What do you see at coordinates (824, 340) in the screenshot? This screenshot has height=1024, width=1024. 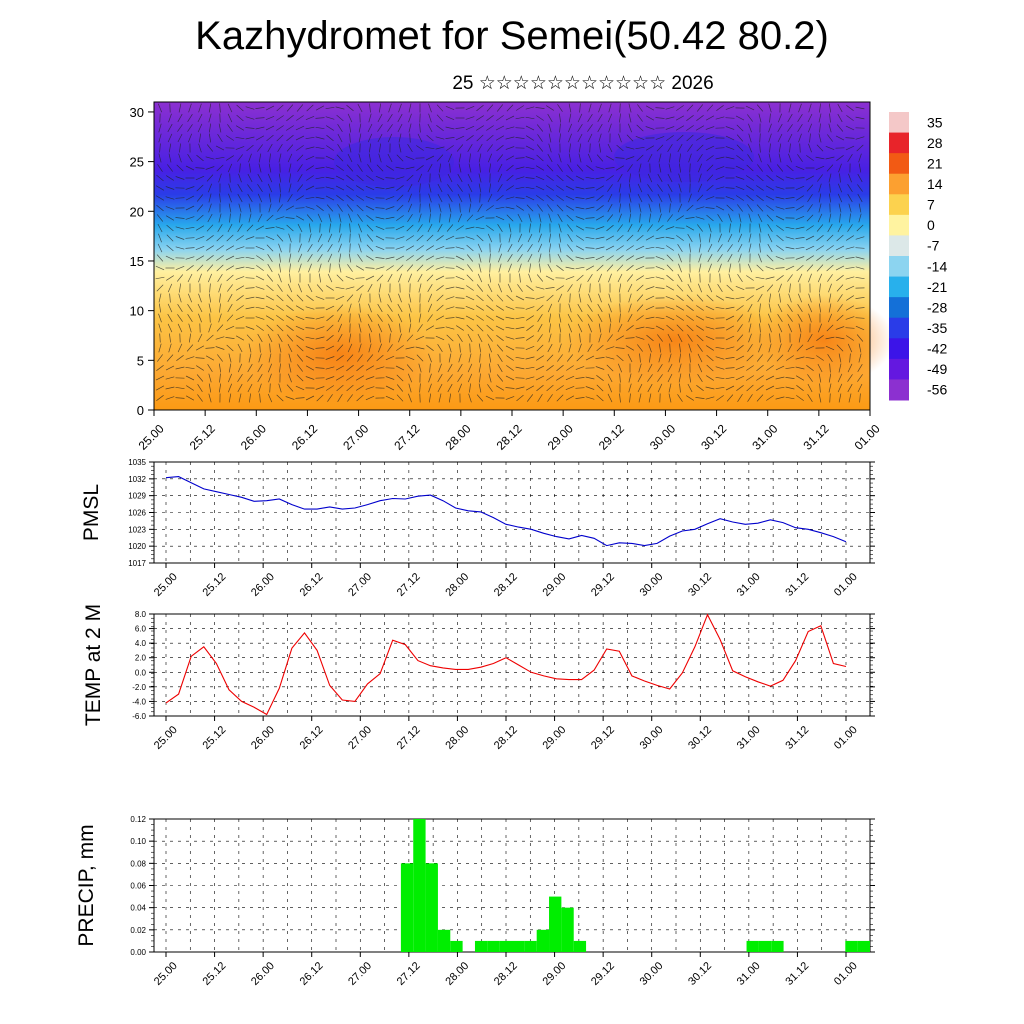 I see `warm-core` at bounding box center [824, 340].